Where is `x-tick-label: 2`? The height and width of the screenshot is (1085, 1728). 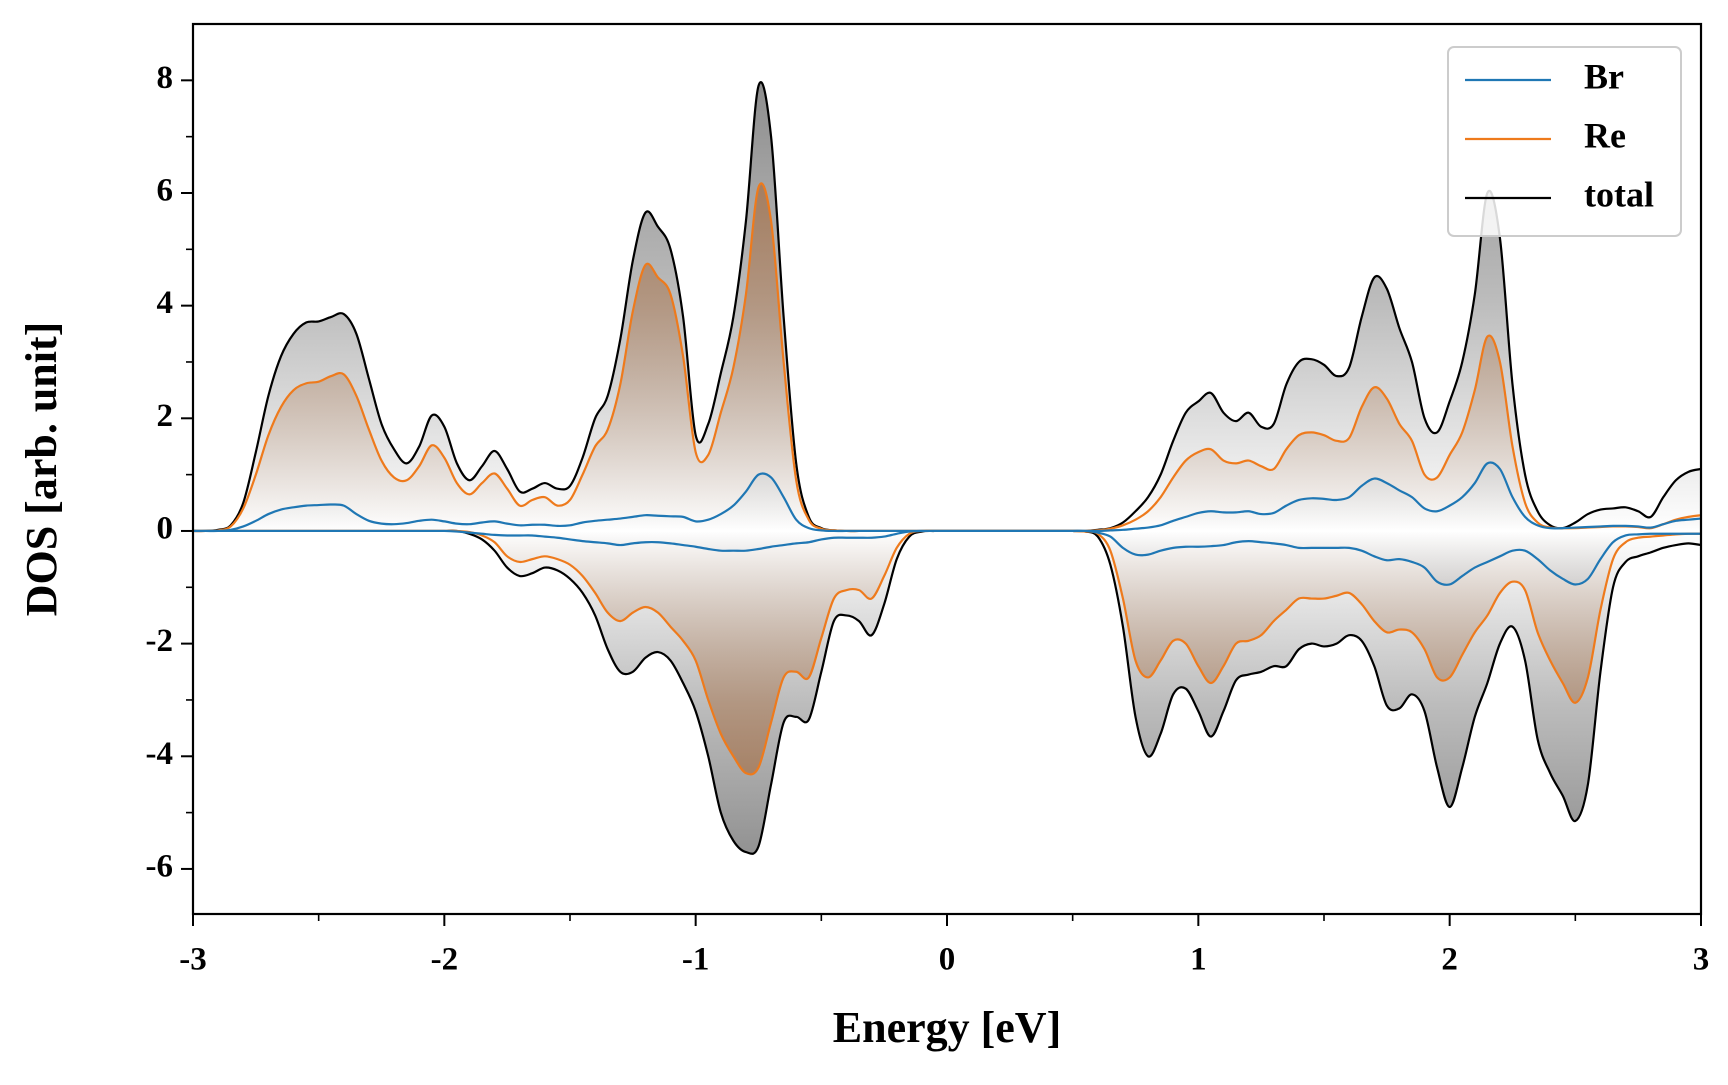
x-tick-label: 2 is located at coordinates (1449, 960).